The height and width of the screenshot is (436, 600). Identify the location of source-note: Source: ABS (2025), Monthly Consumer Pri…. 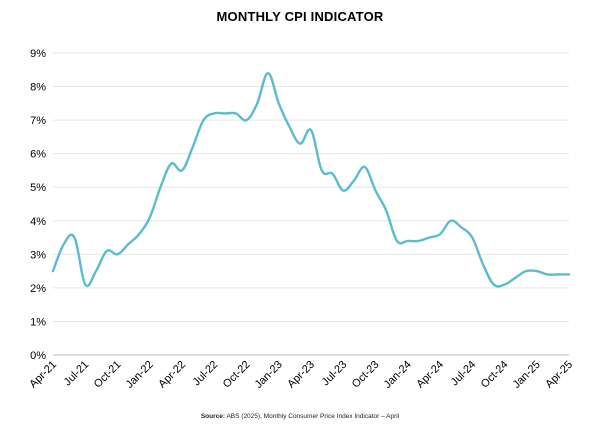
(300, 416).